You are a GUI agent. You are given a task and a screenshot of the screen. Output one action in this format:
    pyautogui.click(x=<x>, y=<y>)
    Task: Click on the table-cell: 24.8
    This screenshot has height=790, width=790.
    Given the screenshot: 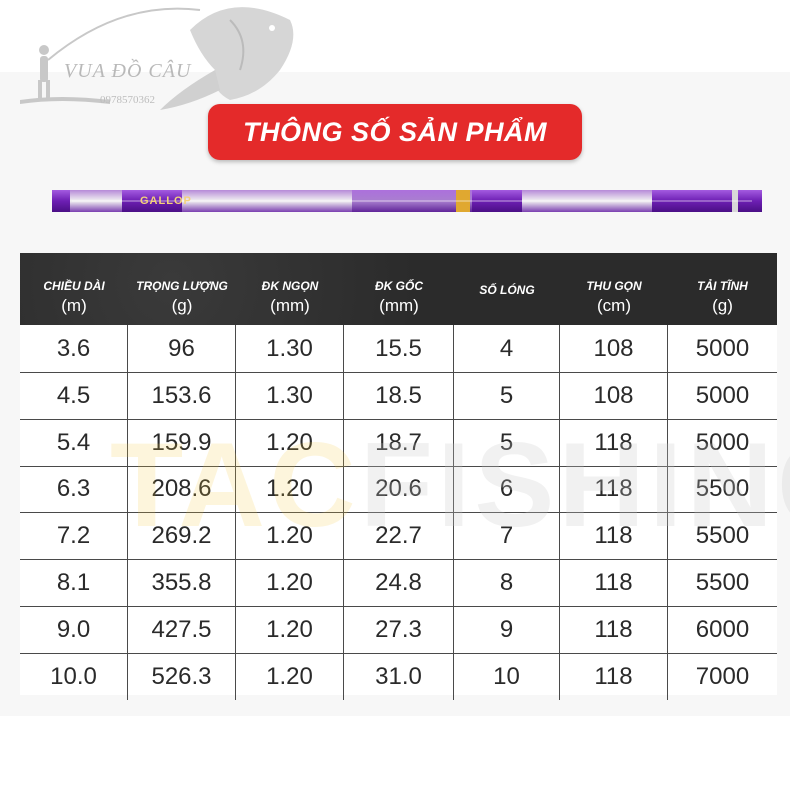 What is the action you would take?
    pyautogui.click(x=399, y=582)
    